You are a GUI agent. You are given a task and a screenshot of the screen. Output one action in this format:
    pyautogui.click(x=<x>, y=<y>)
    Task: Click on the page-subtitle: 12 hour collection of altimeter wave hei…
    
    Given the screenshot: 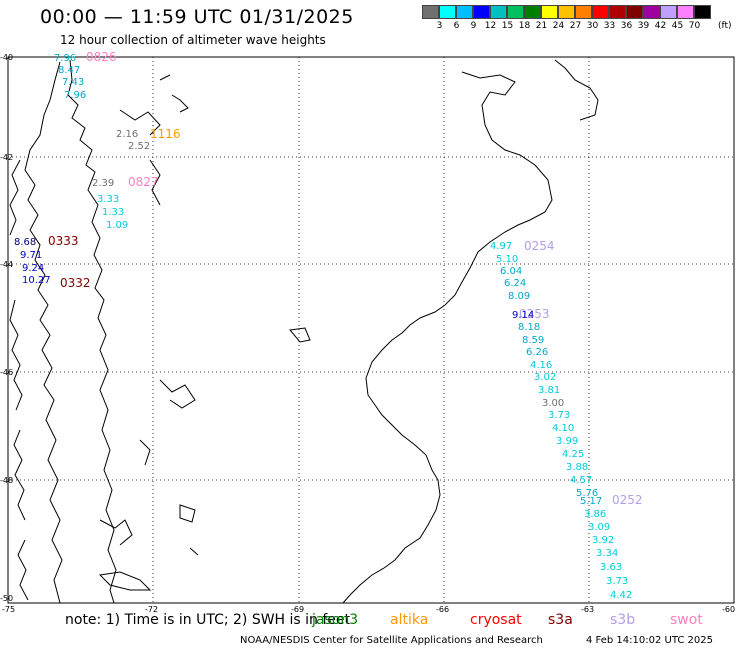 What is the action you would take?
    pyautogui.click(x=193, y=40)
    